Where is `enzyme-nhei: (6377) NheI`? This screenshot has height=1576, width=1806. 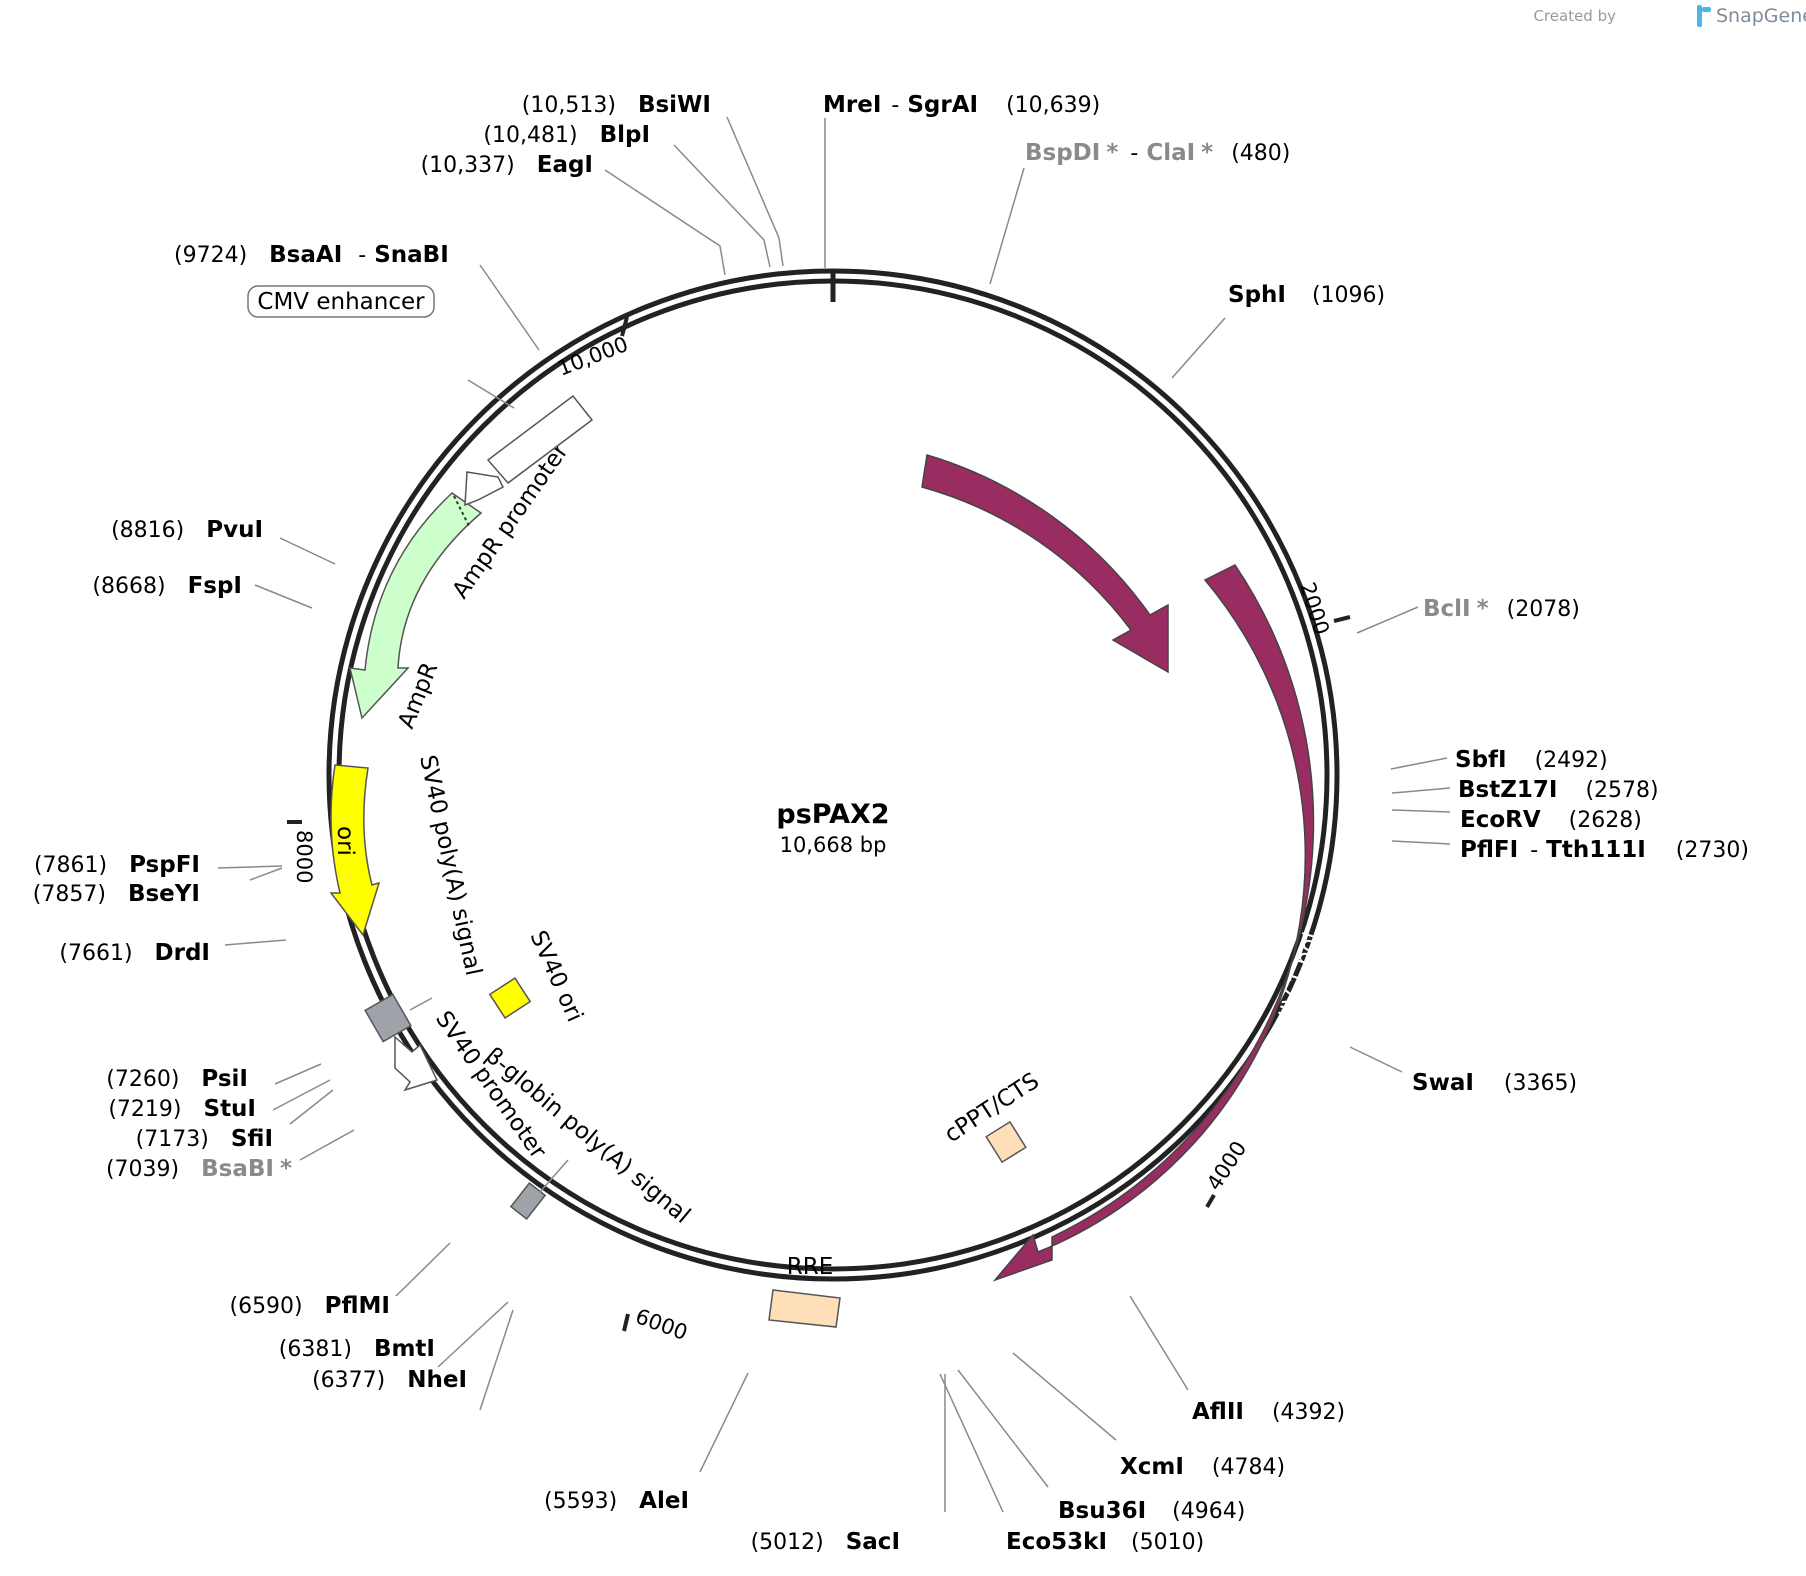 enzyme-nhei: (6377) NheI is located at coordinates (389, 1380).